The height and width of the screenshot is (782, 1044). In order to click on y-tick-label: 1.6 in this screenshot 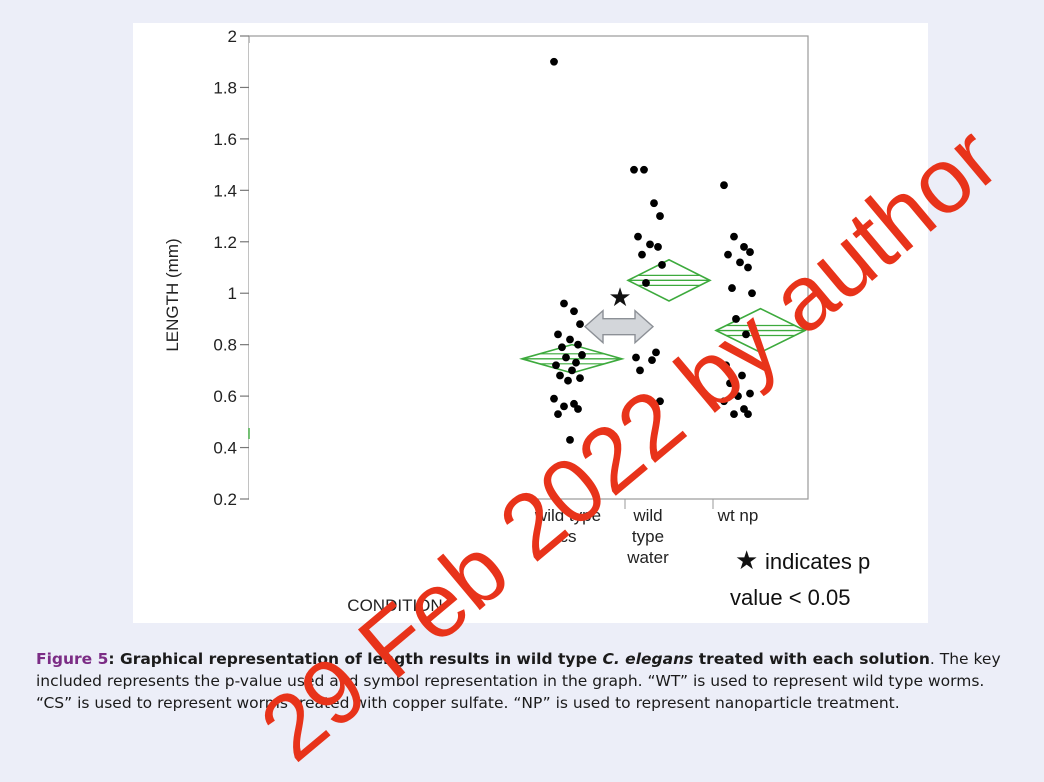, I will do `click(225, 139)`.